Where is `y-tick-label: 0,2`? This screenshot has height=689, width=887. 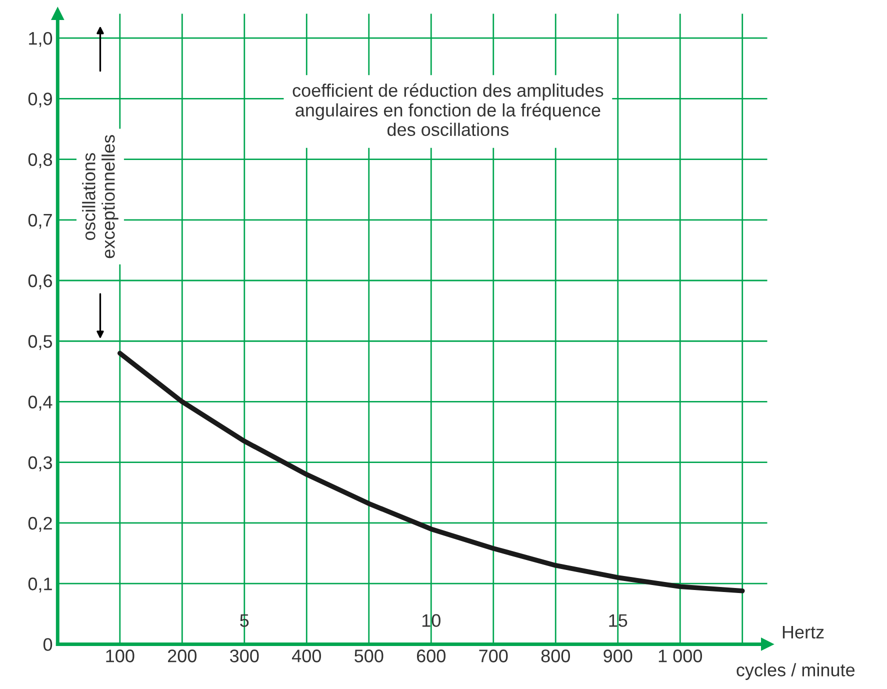
y-tick-label: 0,2 is located at coordinates (40, 524).